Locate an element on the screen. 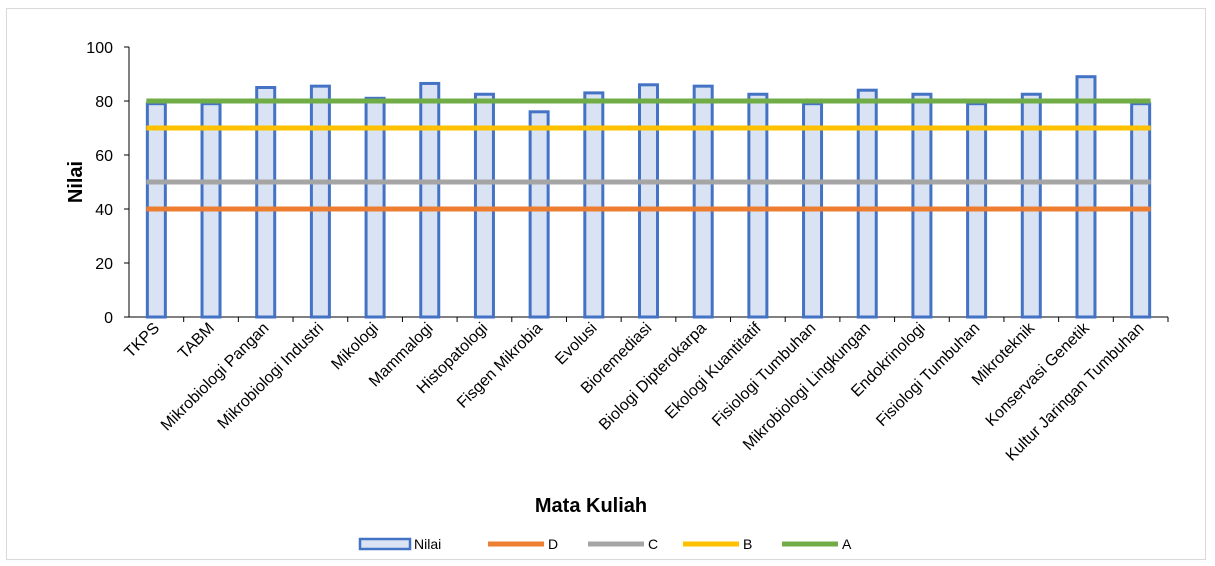 Image resolution: width=1215 pixels, height=566 pixels. x-tick-label: Mikologi is located at coordinates (355, 347).